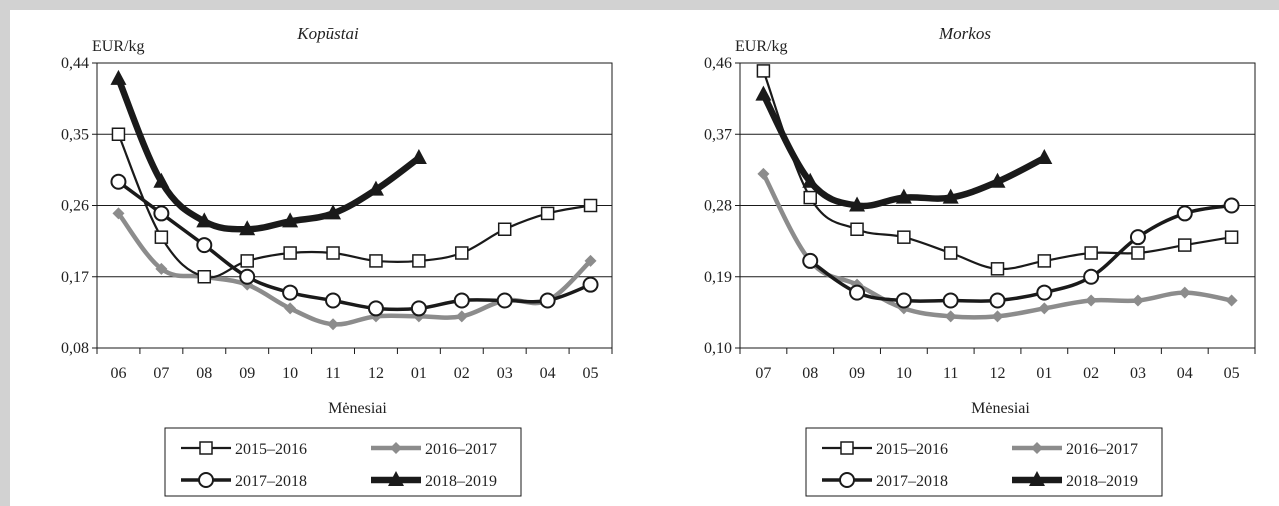 The width and height of the screenshot is (1279, 506). What do you see at coordinates (904, 373) in the screenshot?
I see `x-tick-label: 10` at bounding box center [904, 373].